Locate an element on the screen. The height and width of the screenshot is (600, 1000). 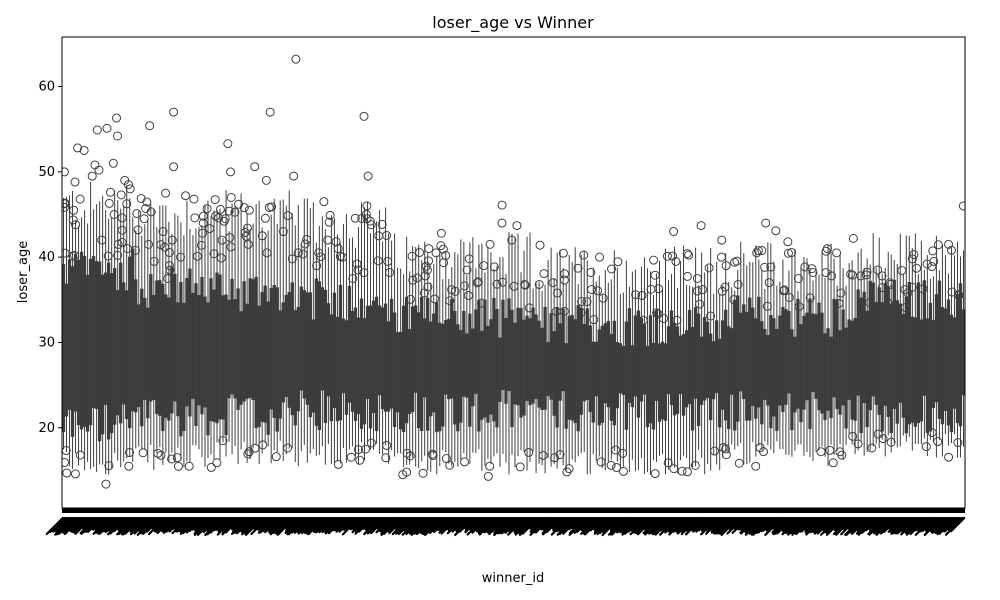
y-tick-label: 50 is located at coordinates (46, 172).